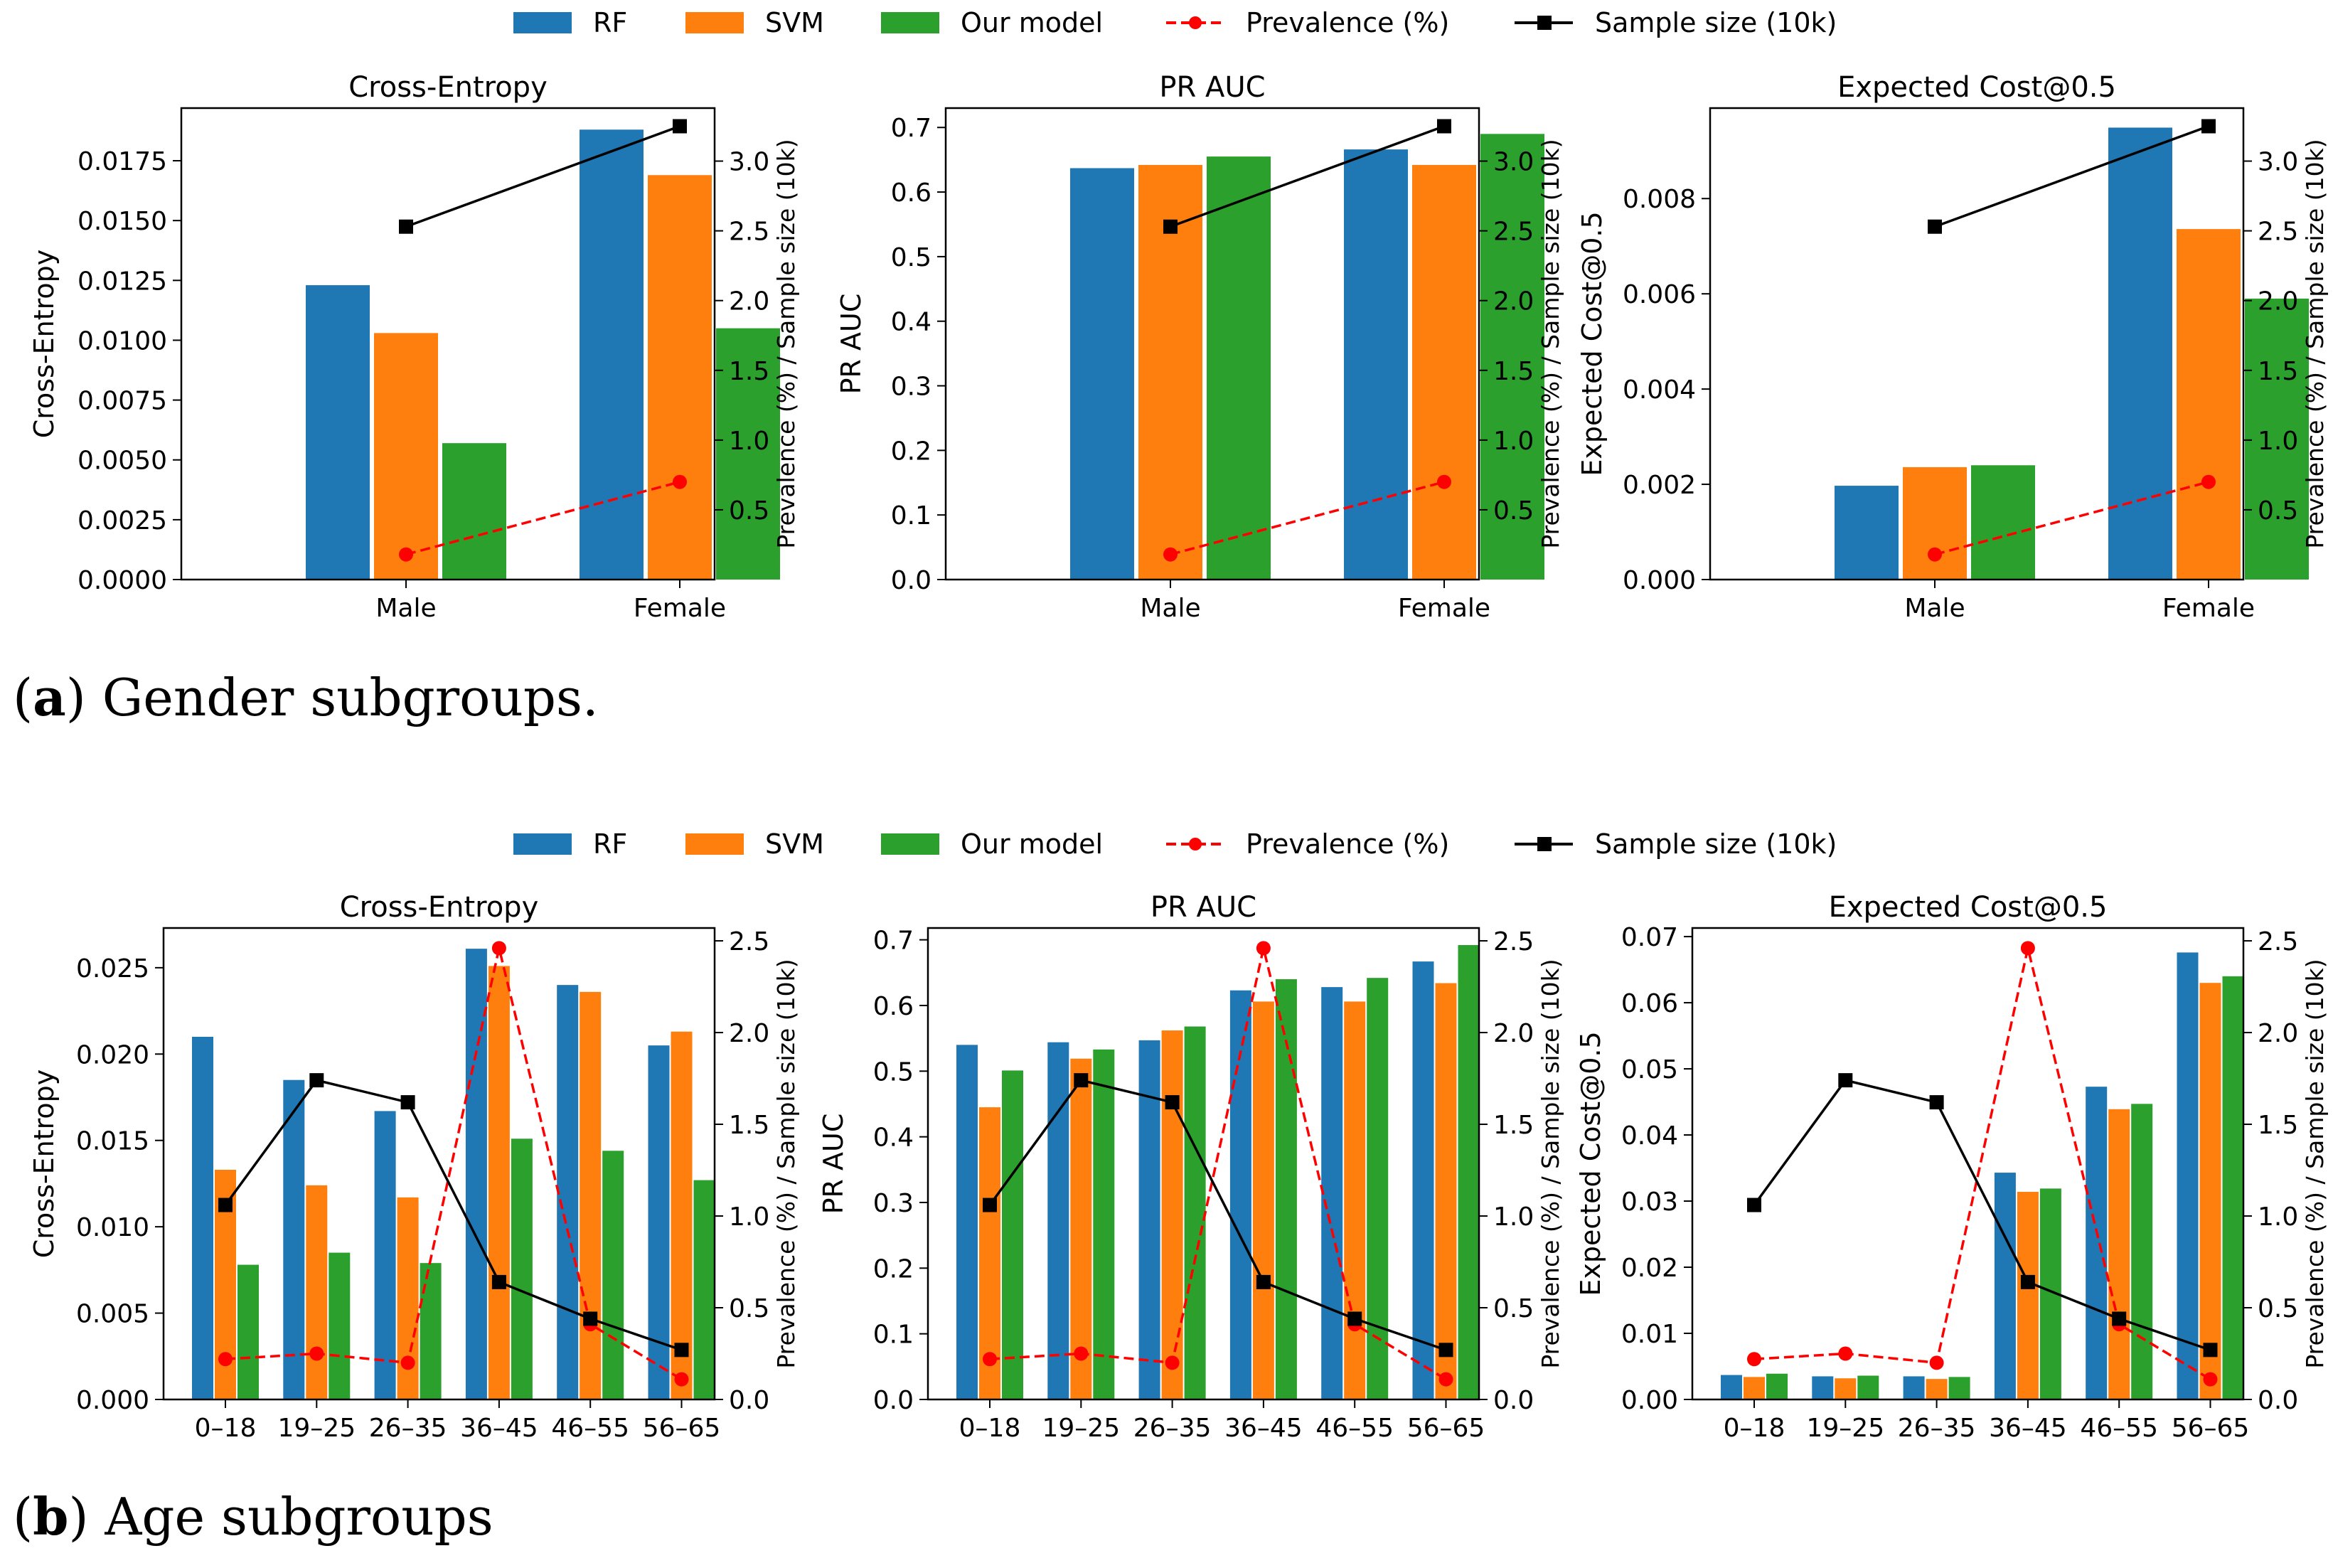  What do you see at coordinates (439, 907) in the screenshot?
I see `chart-title: Cross-Entropy` at bounding box center [439, 907].